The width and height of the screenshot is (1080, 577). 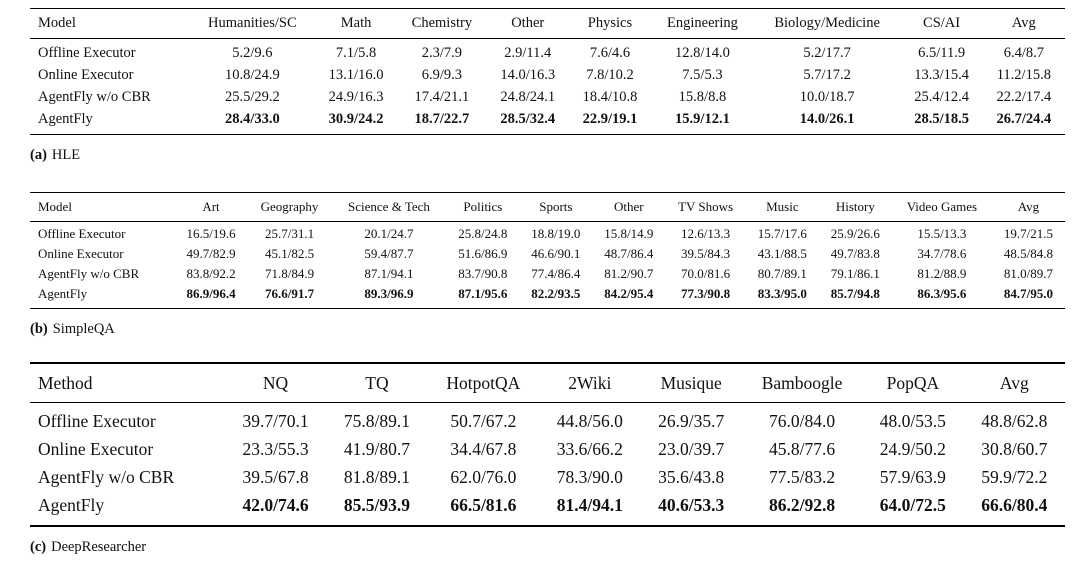 What do you see at coordinates (356, 53) in the screenshot?
I see `metric-cell: 7.1/5.8` at bounding box center [356, 53].